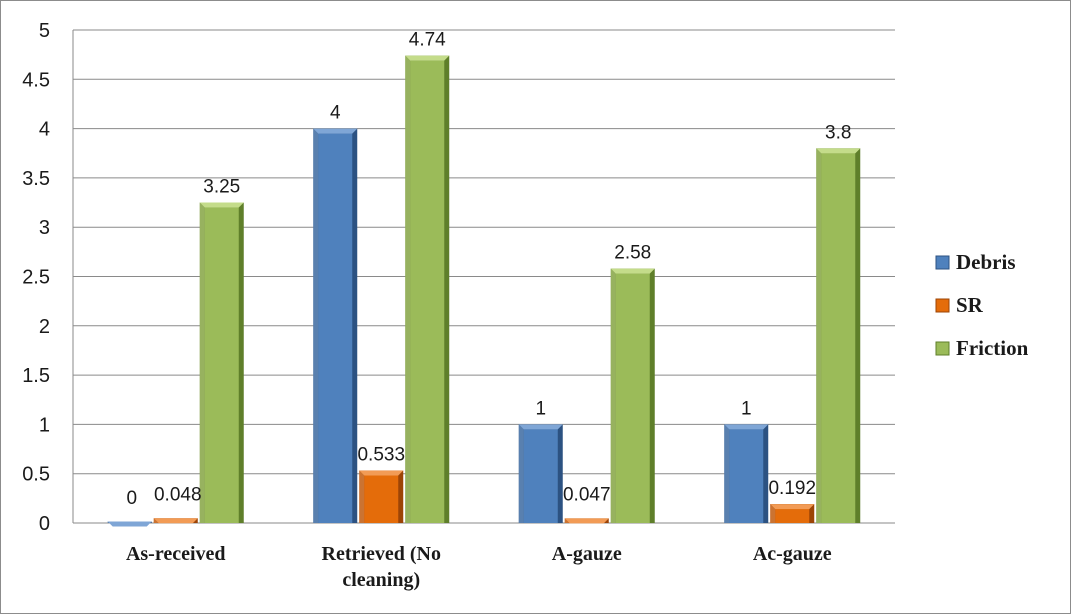 This screenshot has width=1071, height=614. Describe the element at coordinates (992, 348) in the screenshot. I see `legend-label: Friction` at that location.